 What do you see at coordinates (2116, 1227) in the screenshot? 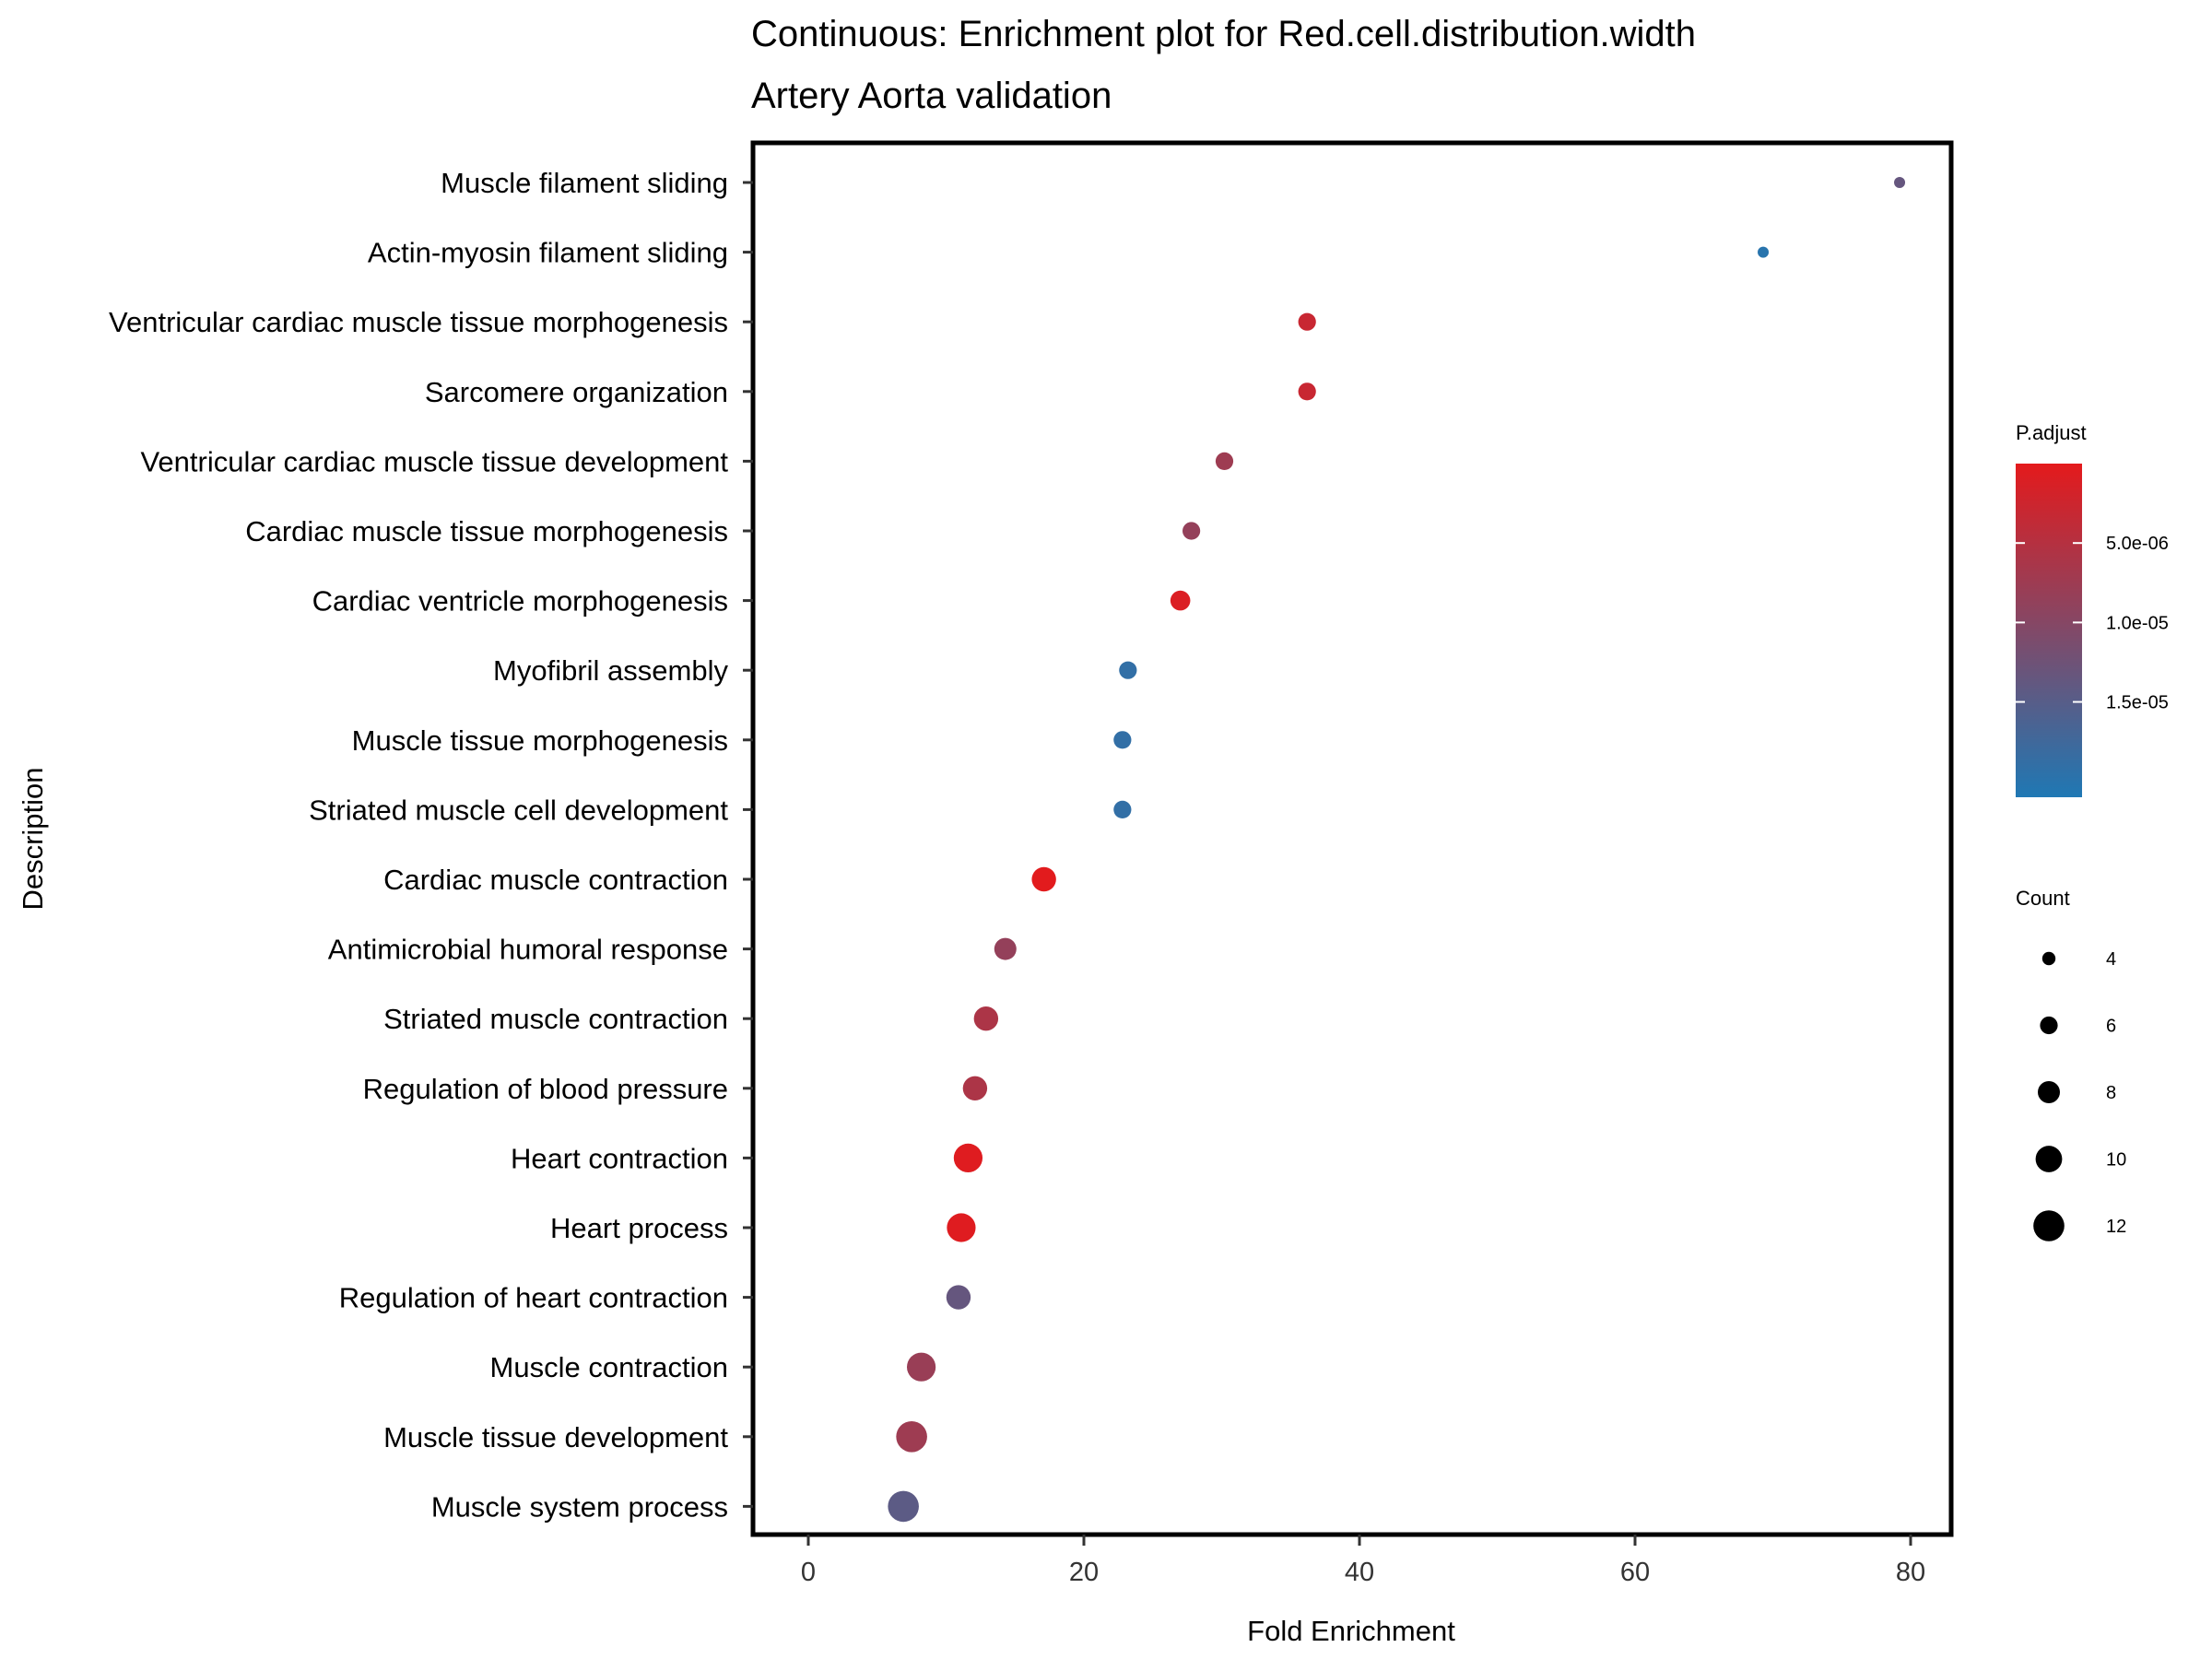
I see `size-legend-label: 12` at bounding box center [2116, 1227].